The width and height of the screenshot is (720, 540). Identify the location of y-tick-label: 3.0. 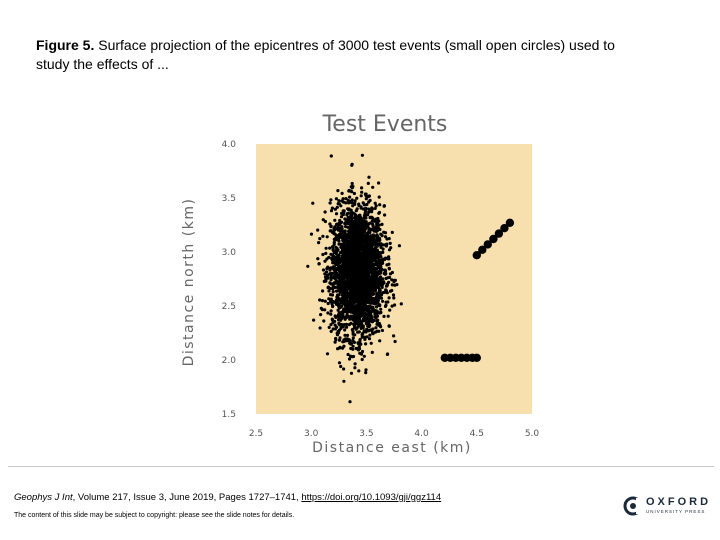
(229, 253).